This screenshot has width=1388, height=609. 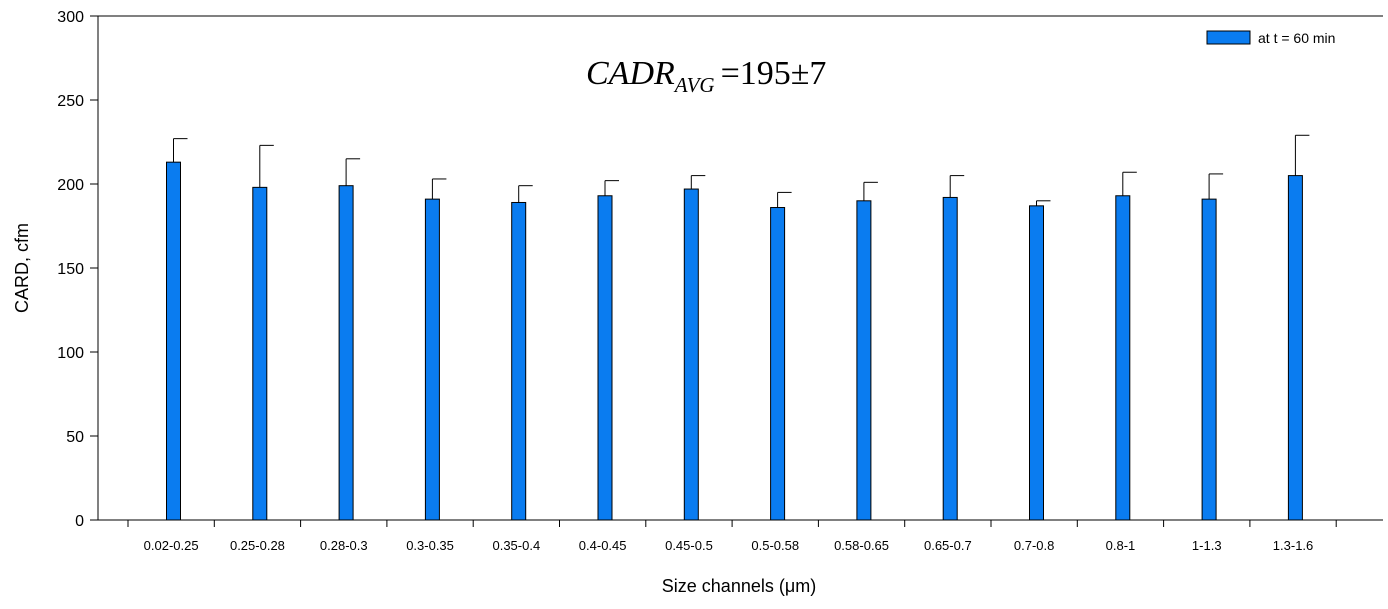 What do you see at coordinates (689, 545) in the screenshot?
I see `x-tick-label: 0.45-0.5` at bounding box center [689, 545].